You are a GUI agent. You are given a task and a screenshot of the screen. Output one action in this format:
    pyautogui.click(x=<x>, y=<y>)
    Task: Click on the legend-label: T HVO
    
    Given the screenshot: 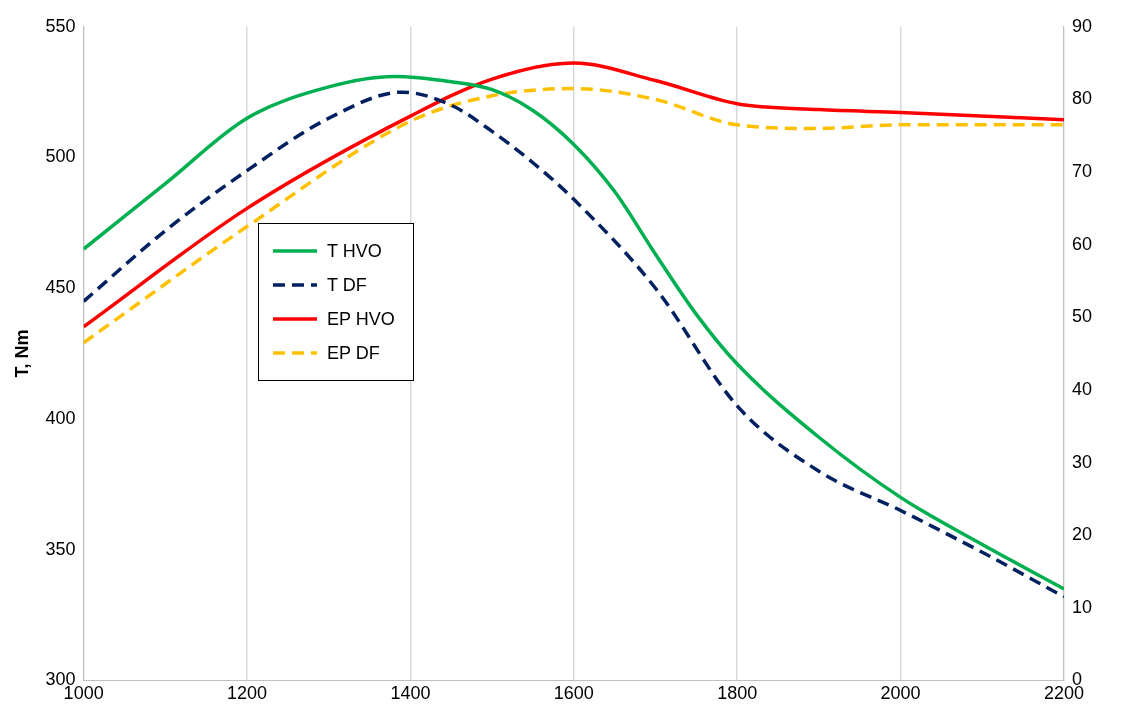 What is the action you would take?
    pyautogui.click(x=354, y=251)
    